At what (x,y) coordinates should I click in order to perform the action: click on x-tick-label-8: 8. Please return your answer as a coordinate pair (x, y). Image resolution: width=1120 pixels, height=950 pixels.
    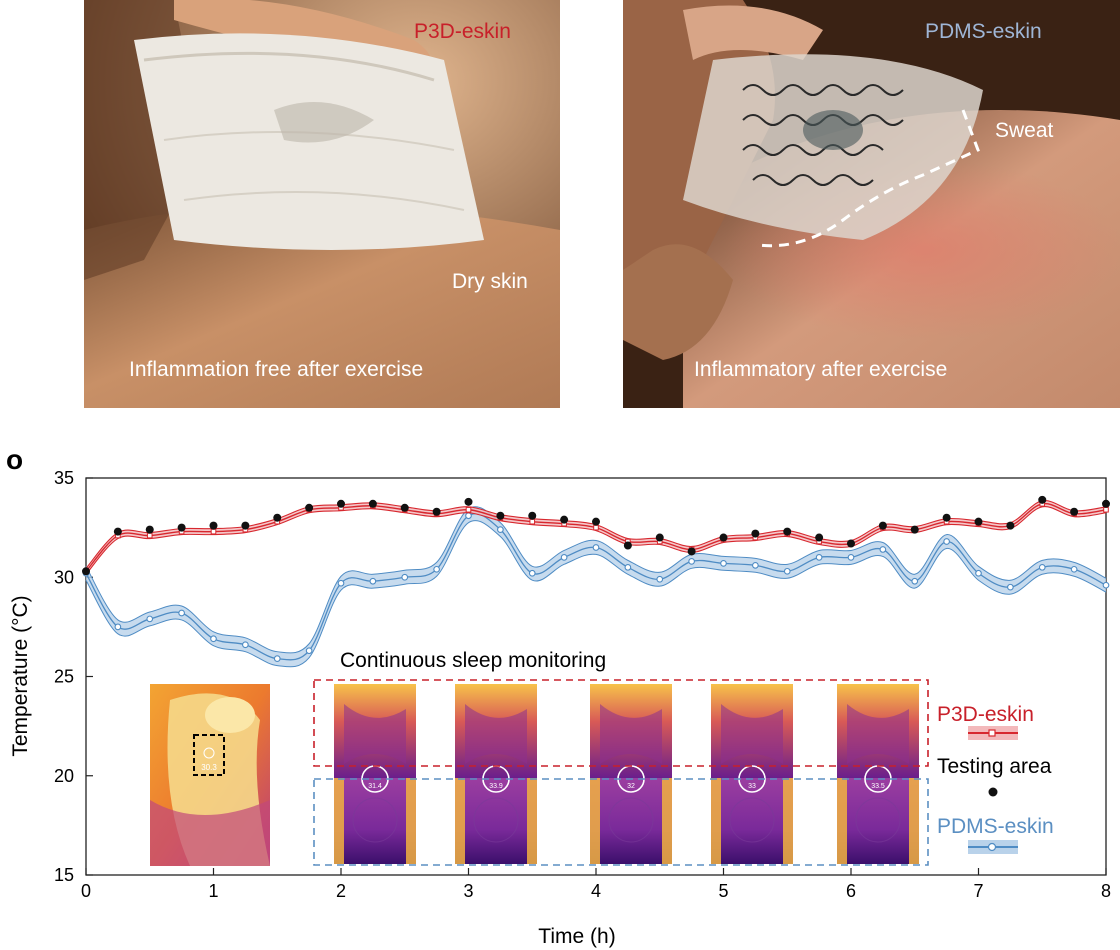
    Looking at the image, I should click on (1106, 891).